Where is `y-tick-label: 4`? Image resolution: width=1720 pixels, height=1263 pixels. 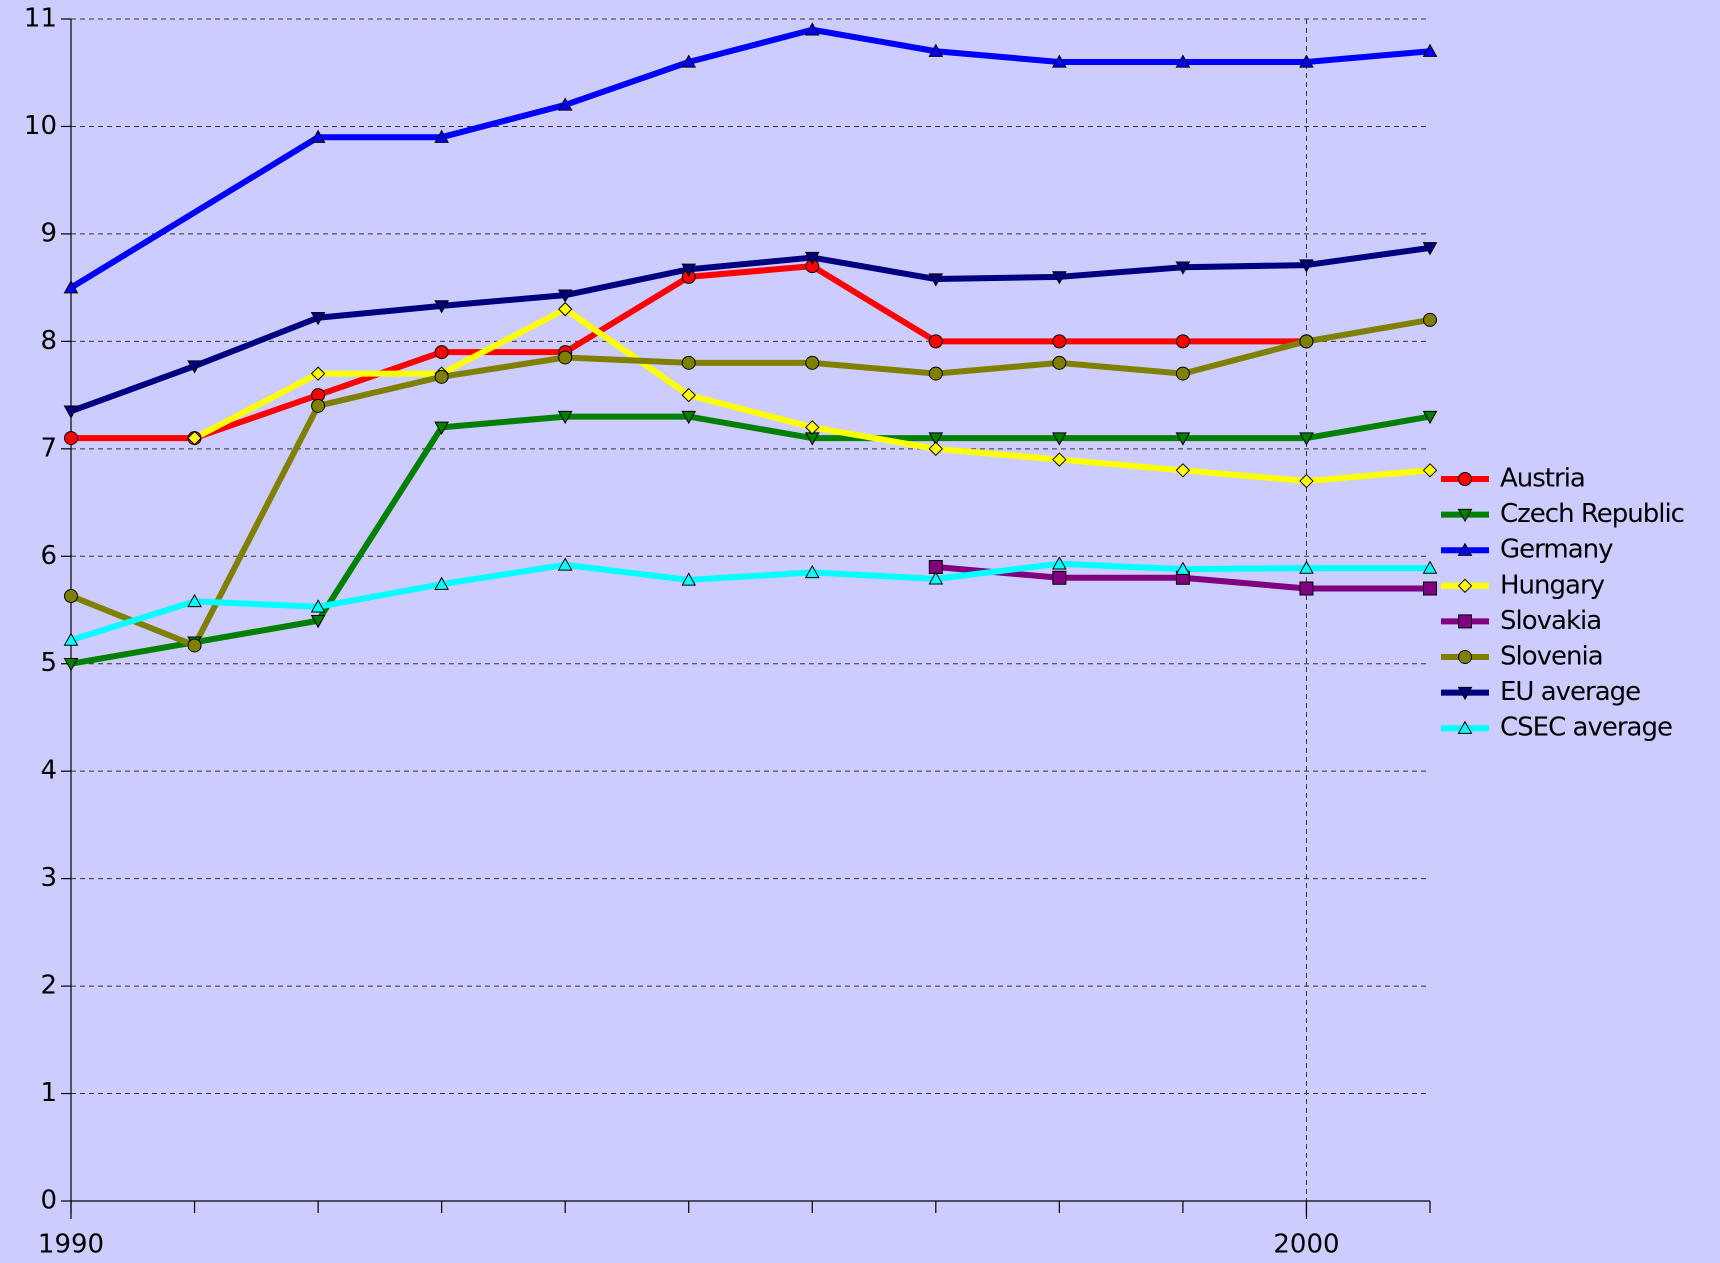
y-tick-label: 4 is located at coordinates (48, 771).